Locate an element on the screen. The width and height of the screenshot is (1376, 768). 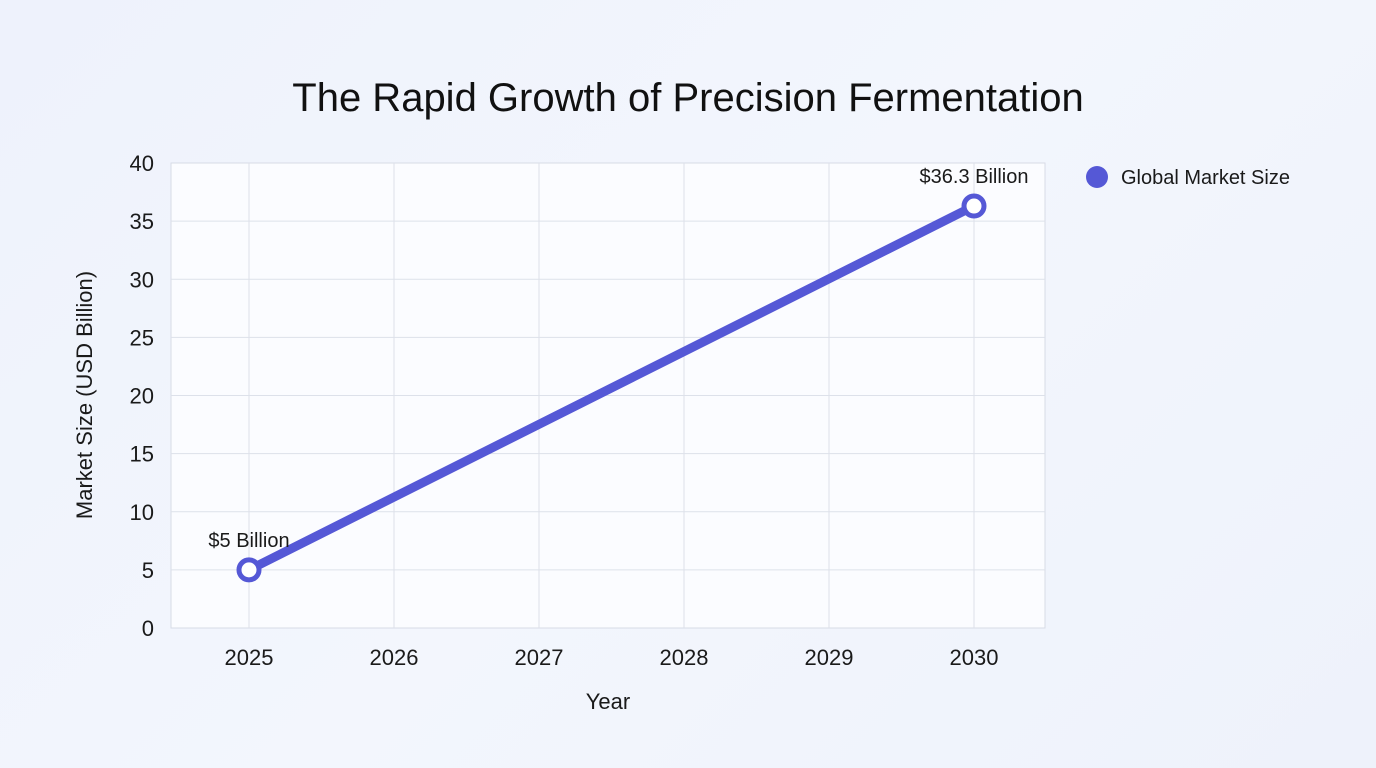
x-tick-label: 2030 is located at coordinates (974, 657).